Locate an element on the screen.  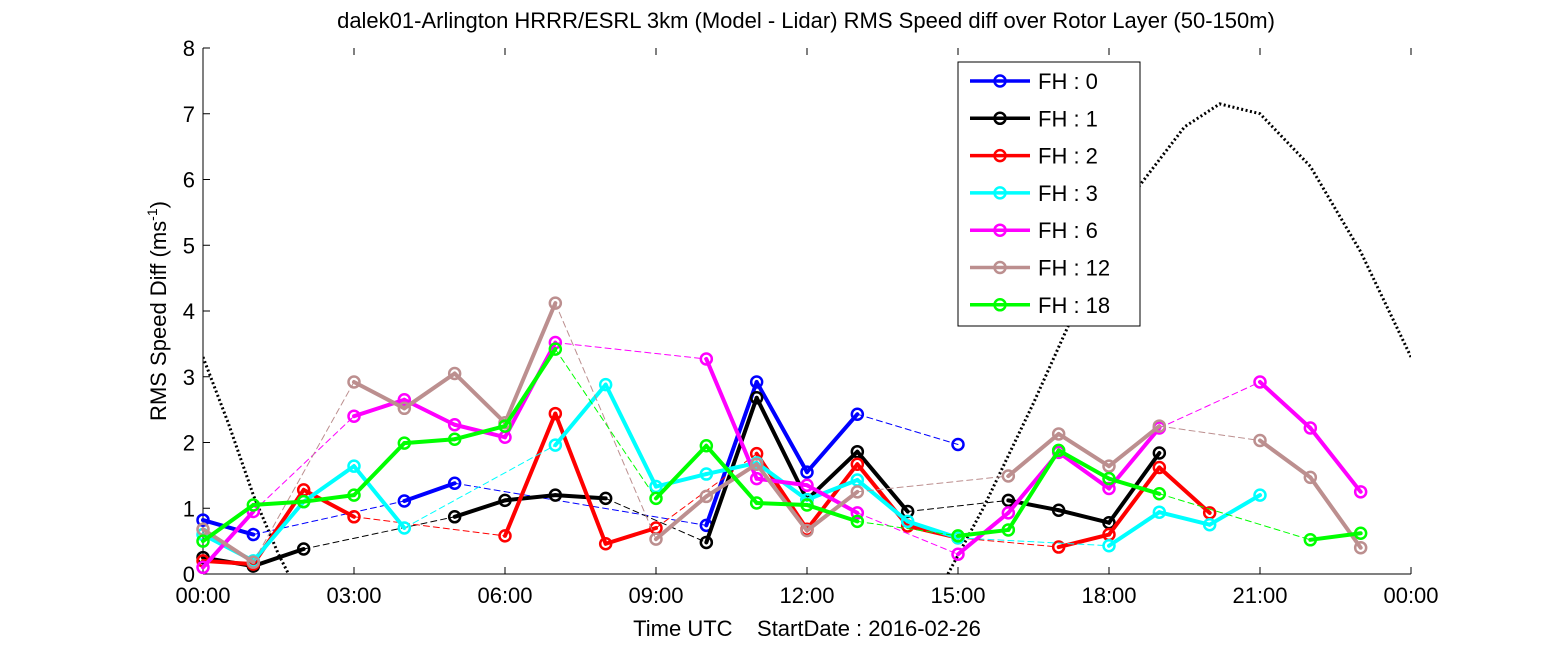
legend-label: FH : 3 is located at coordinates (1068, 193).